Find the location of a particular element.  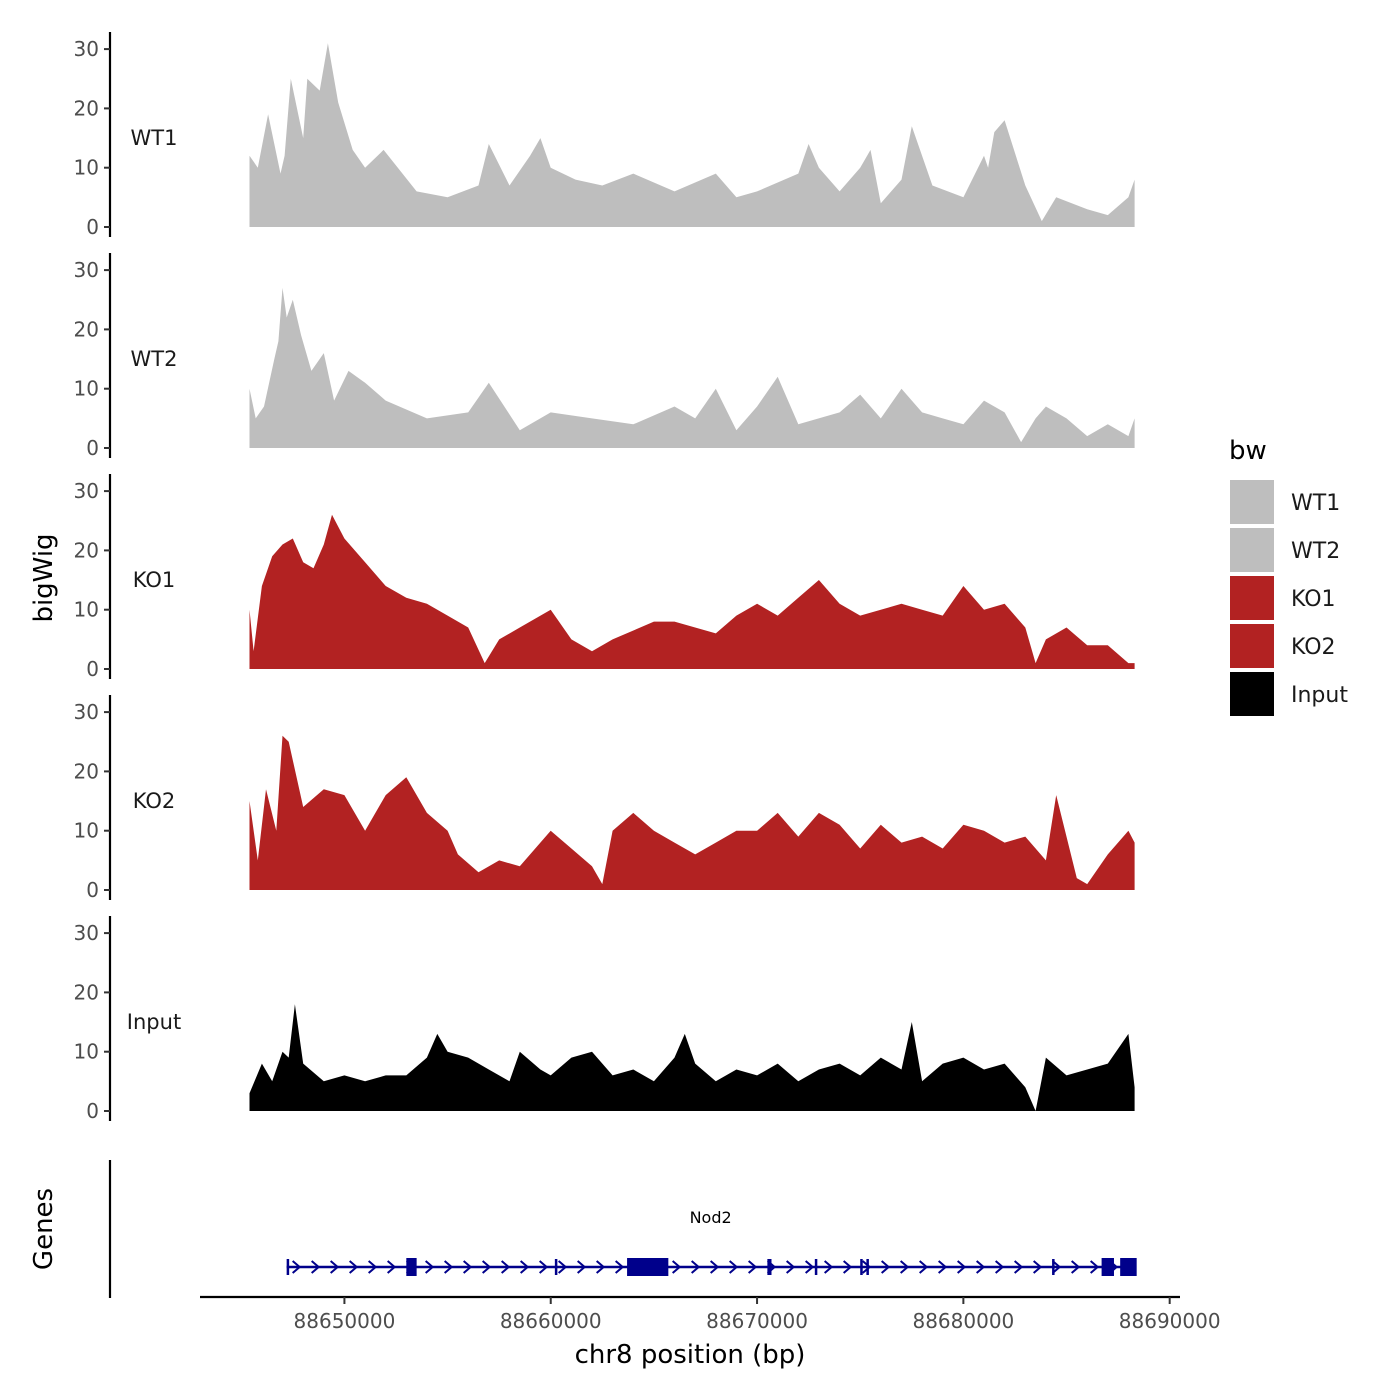

y-axis-title: bigWig is located at coordinates (44, 577).